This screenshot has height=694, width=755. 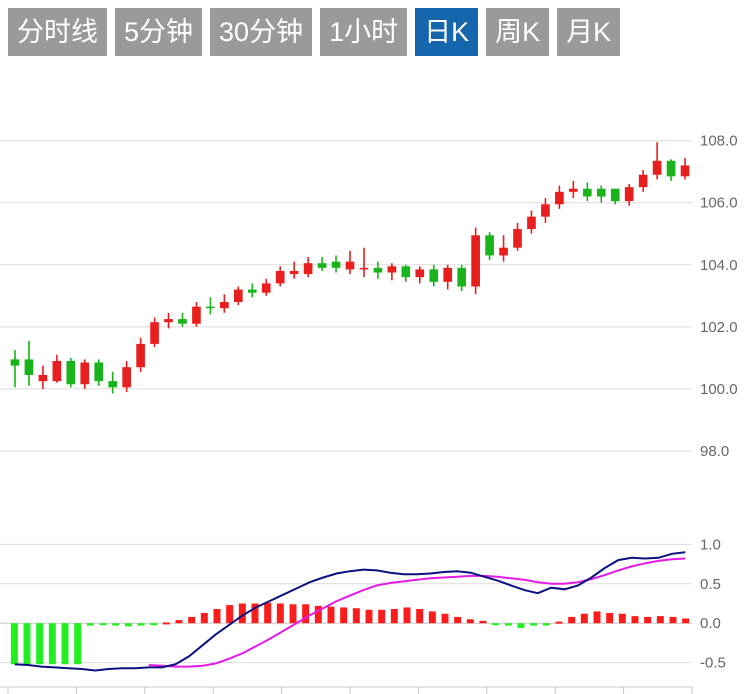 I want to click on price-tick-label: 102.0, so click(x=719, y=327).